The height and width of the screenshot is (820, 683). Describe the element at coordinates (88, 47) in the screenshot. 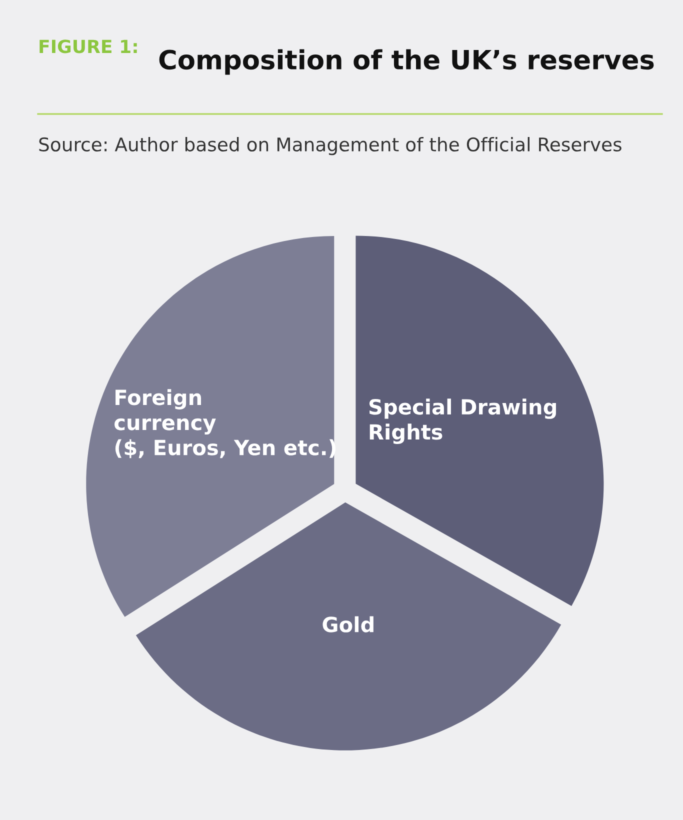

I see `caption: FIGURE 1:` at that location.